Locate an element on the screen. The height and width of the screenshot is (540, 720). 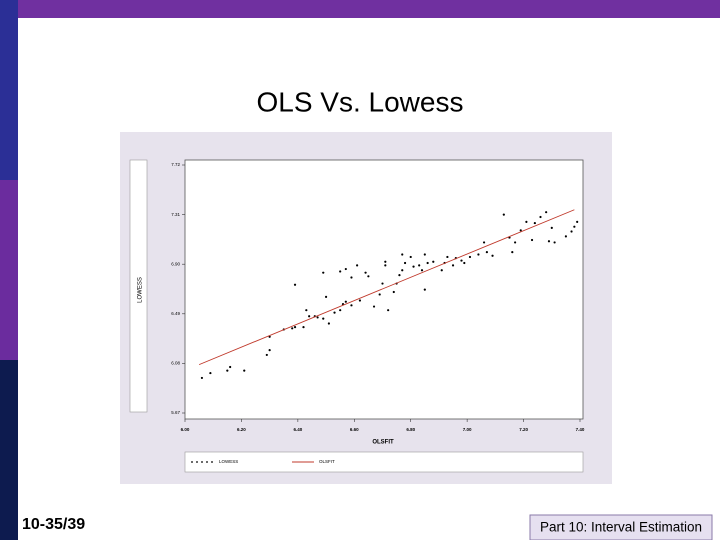
x-tick-label: 7.40 is located at coordinates (580, 429).